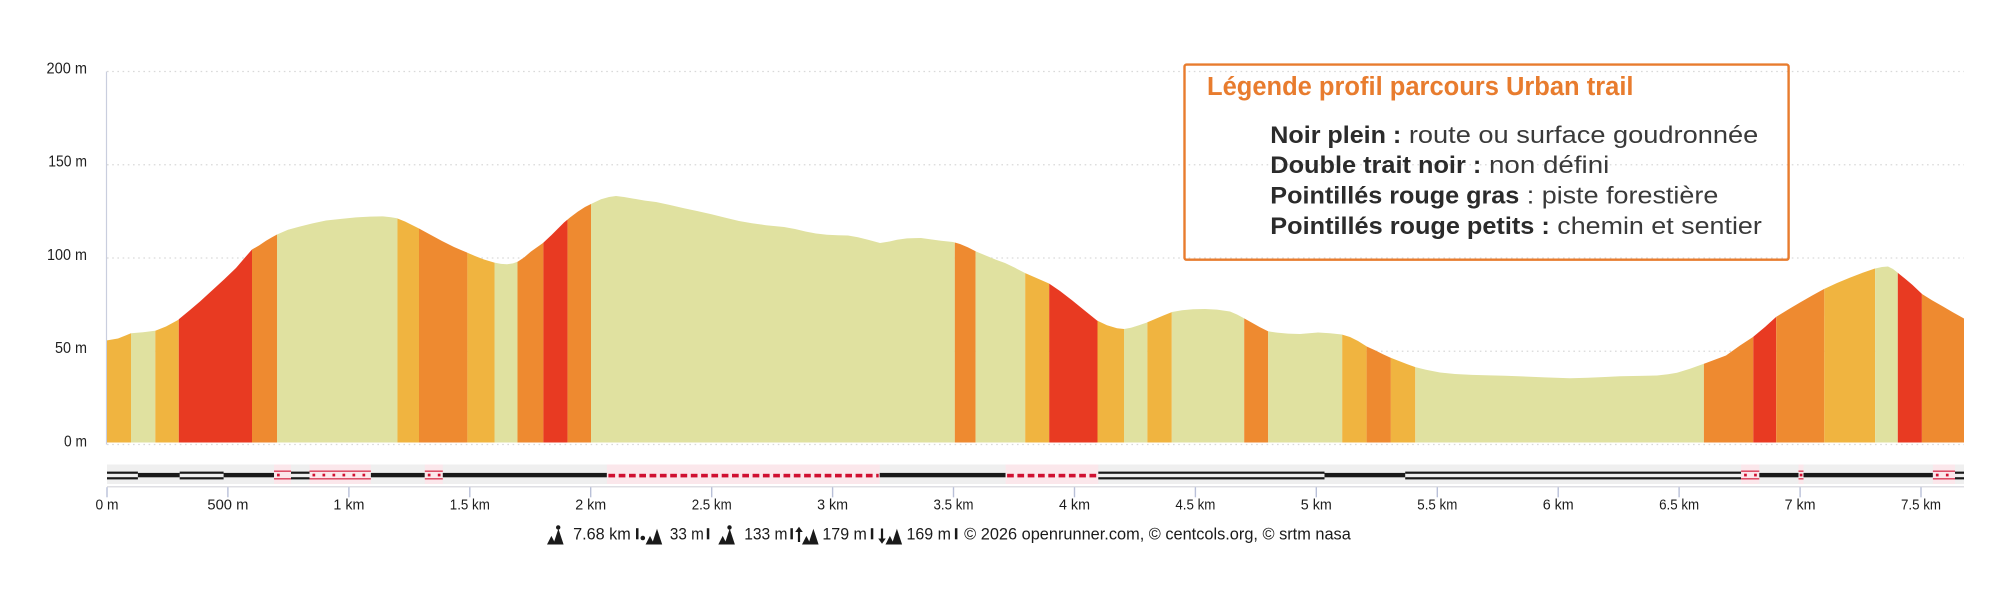 This screenshot has width=2002, height=593. I want to click on svg-text: 33 m, so click(687, 535).